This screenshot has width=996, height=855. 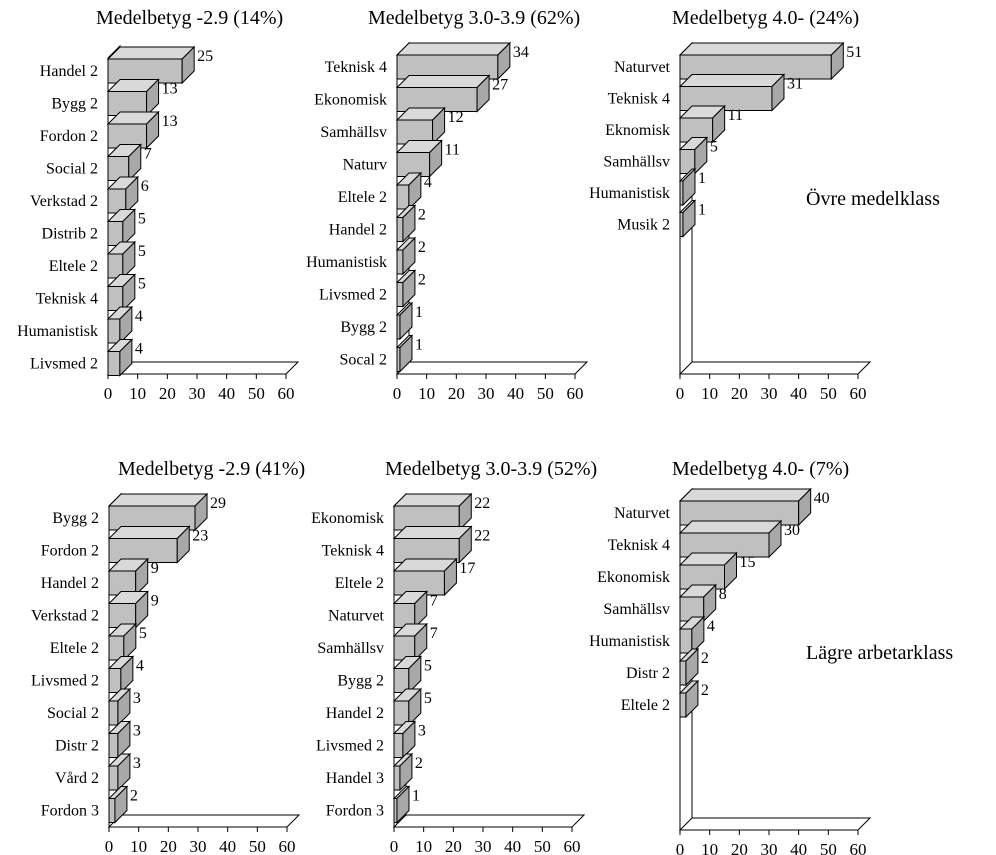 What do you see at coordinates (64, 364) in the screenshot?
I see `category-label: Livsmed 2` at bounding box center [64, 364].